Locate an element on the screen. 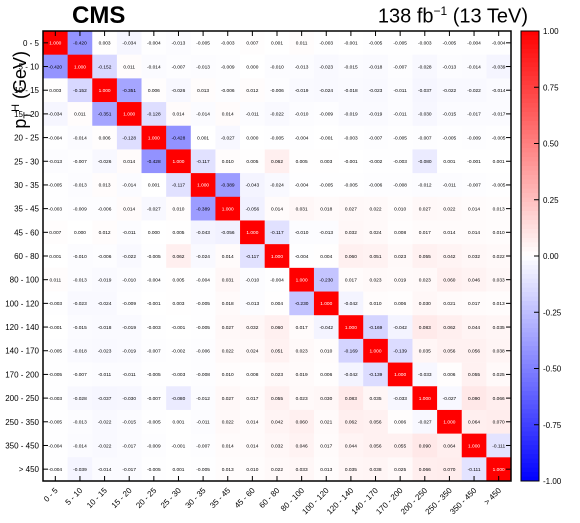 This screenshot has height=523, width=580. cell-value-label: 0.066 is located at coordinates (425, 470).